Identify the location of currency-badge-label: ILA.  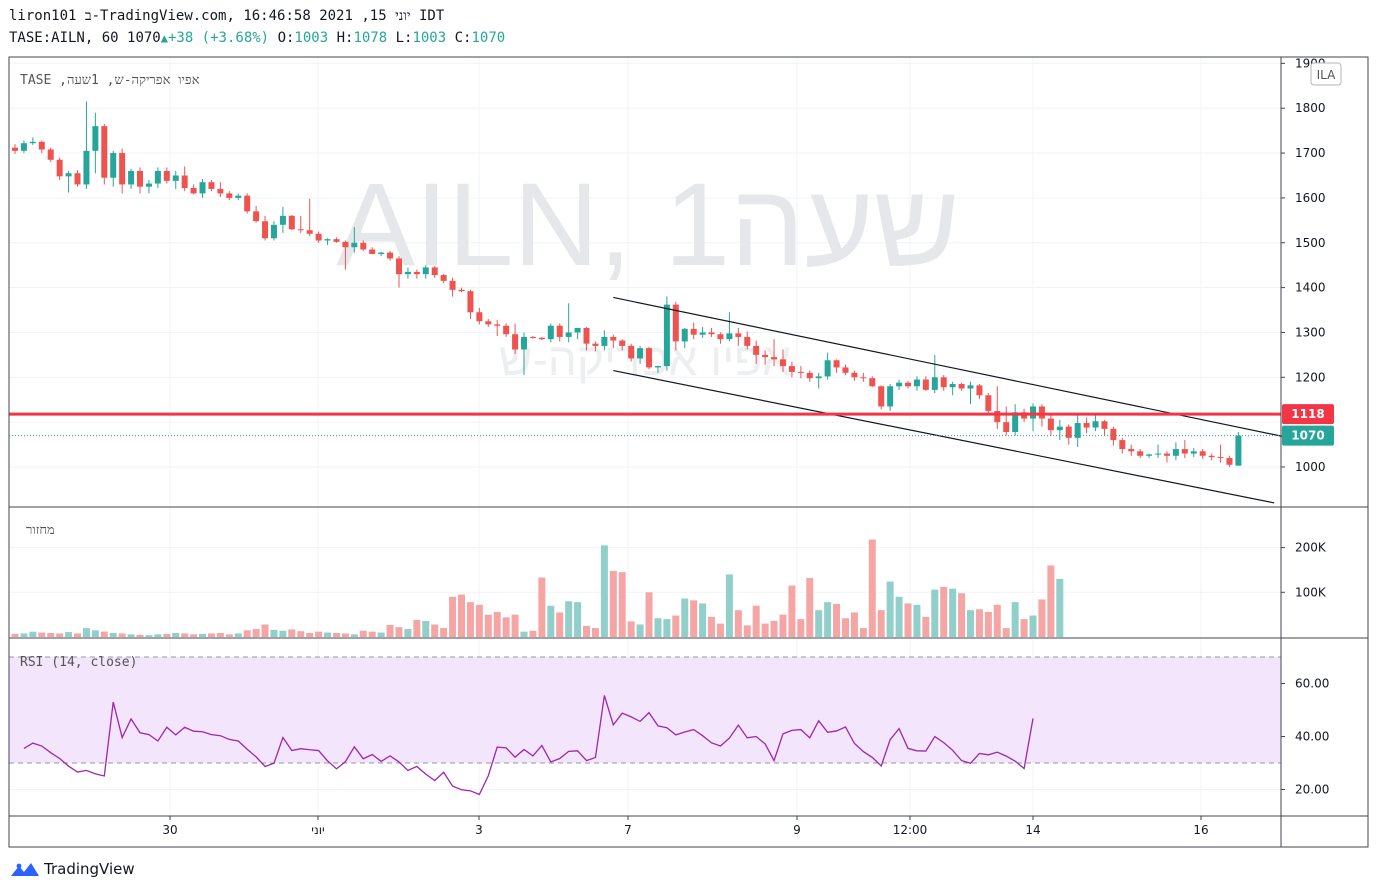
(1327, 75).